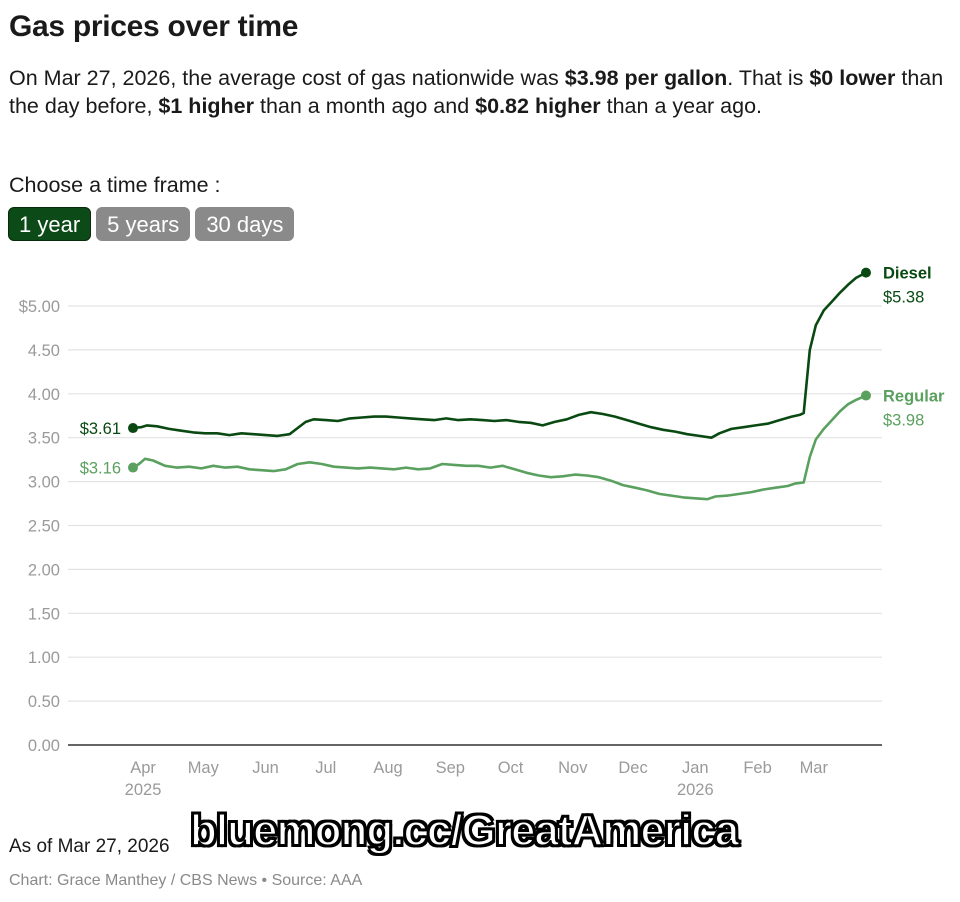 The image size is (960, 902). Describe the element at coordinates (44, 527) in the screenshot. I see `y-tick-label: 2.50` at that location.